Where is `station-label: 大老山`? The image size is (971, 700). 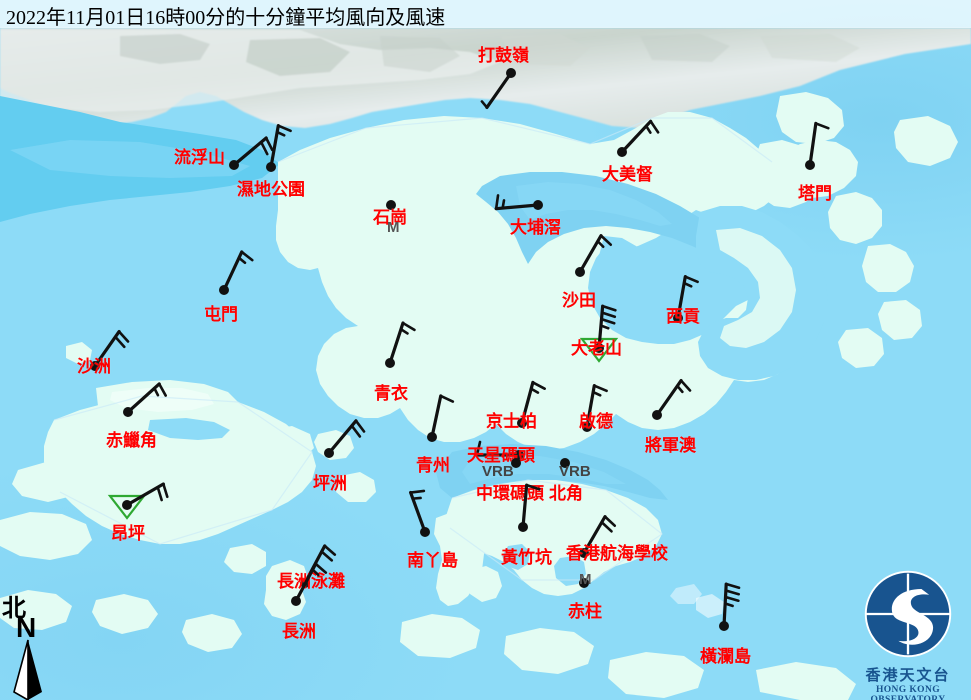 station-label: 大老山 is located at coordinates (596, 348).